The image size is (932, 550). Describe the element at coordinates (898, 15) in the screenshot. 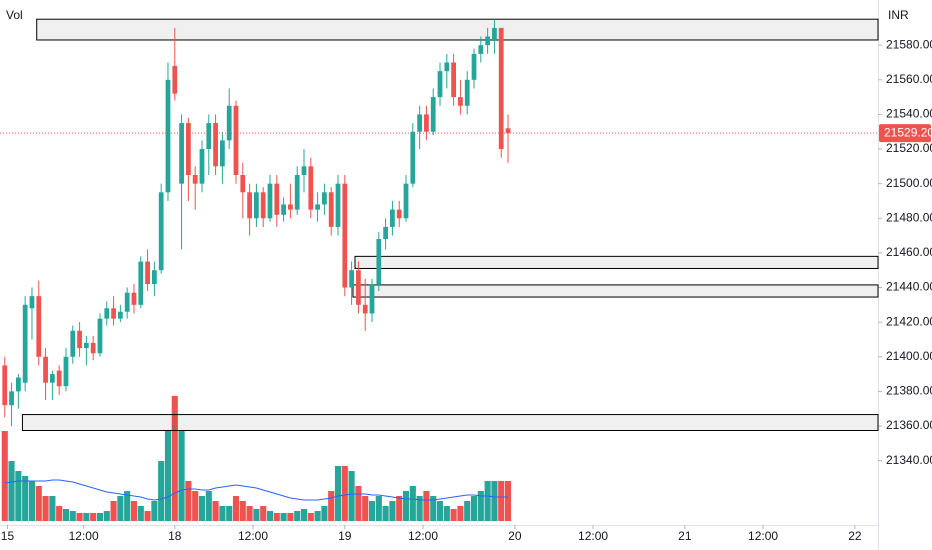

I see `currency-label: INR` at that location.